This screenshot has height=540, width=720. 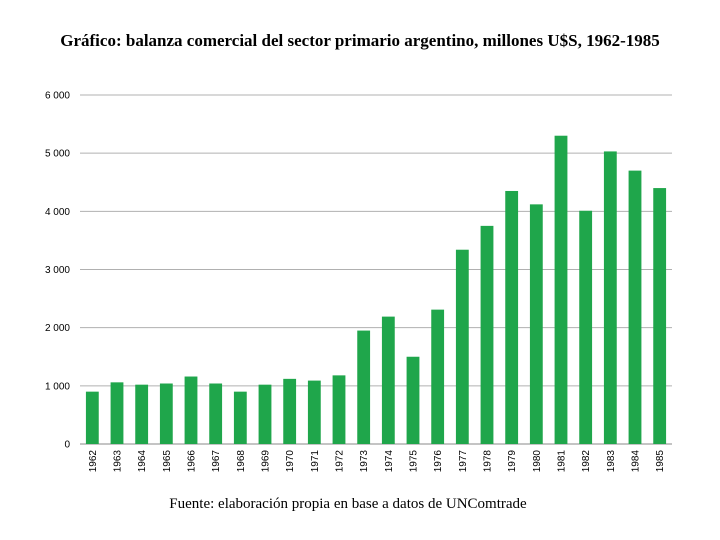 What do you see at coordinates (191, 410) in the screenshot?
I see `bar-1966` at bounding box center [191, 410].